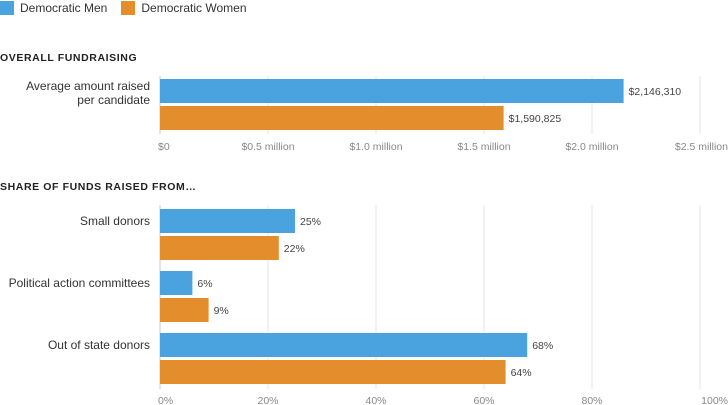 The width and height of the screenshot is (728, 405). I want to click on tick-label: $2.5 million, so click(701, 147).